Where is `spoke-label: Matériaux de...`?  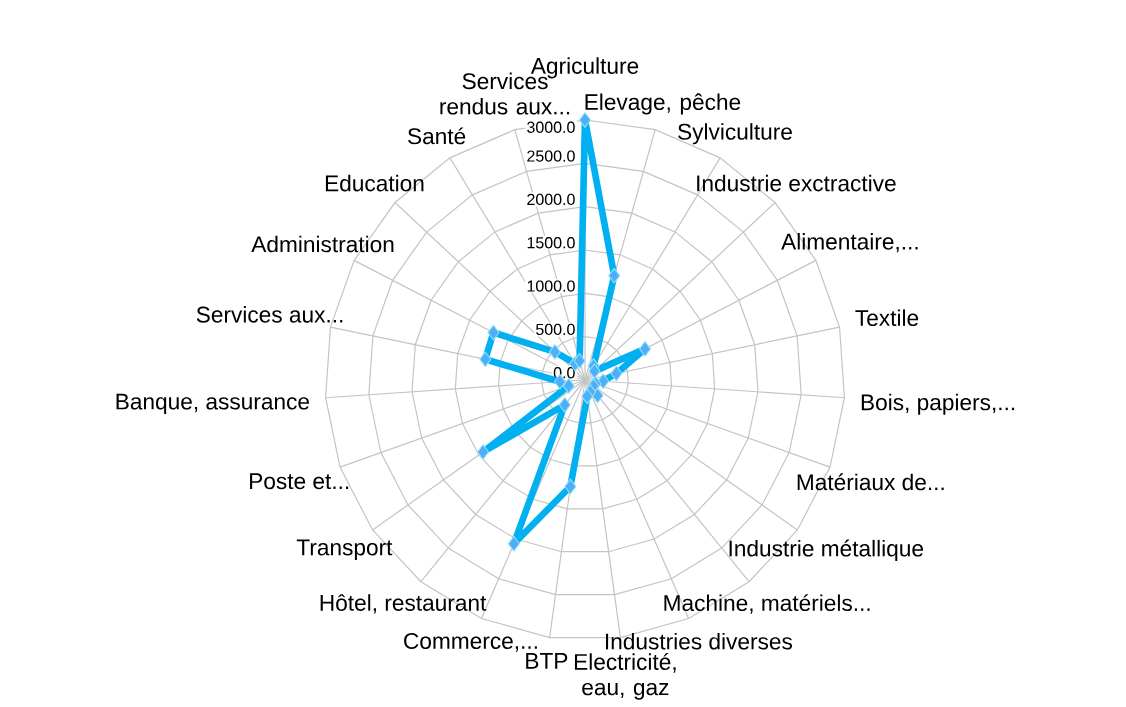
spoke-label: Matériaux de... is located at coordinates (870, 482).